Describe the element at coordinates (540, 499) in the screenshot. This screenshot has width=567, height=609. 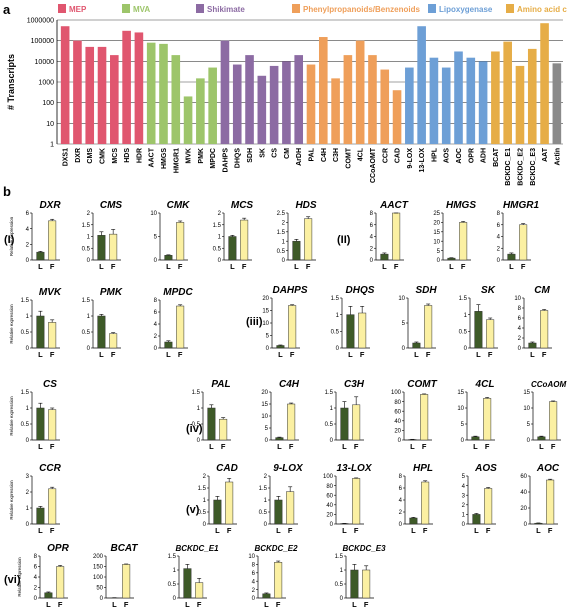
I see `subchart-aoc: AOC 0 20 40 60 L F` at that location.